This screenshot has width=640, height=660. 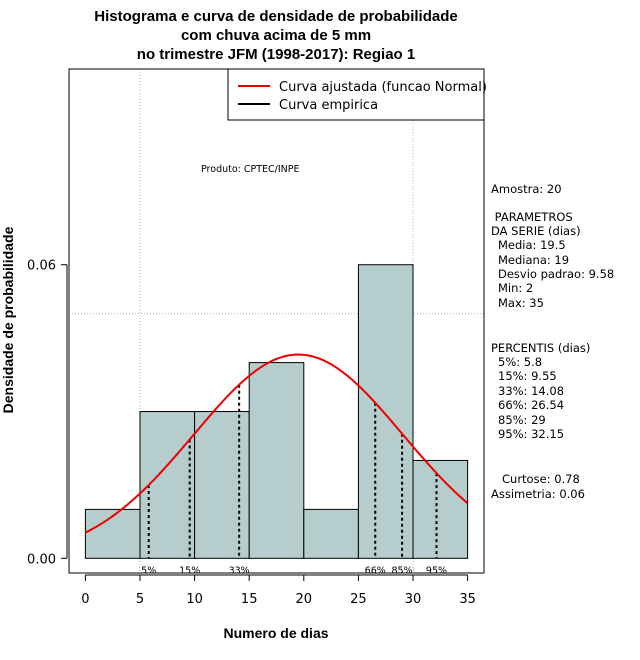 I want to click on x-tick-label: 10, so click(x=194, y=599).